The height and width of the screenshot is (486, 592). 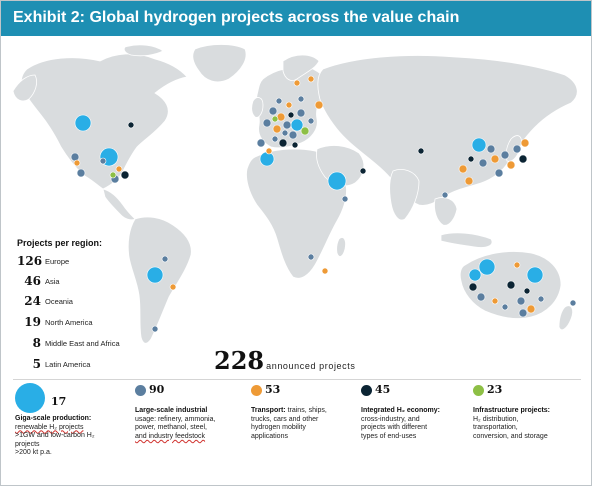 What do you see at coordinates (30, 261) in the screenshot?
I see `region-count: 126` at bounding box center [30, 261].